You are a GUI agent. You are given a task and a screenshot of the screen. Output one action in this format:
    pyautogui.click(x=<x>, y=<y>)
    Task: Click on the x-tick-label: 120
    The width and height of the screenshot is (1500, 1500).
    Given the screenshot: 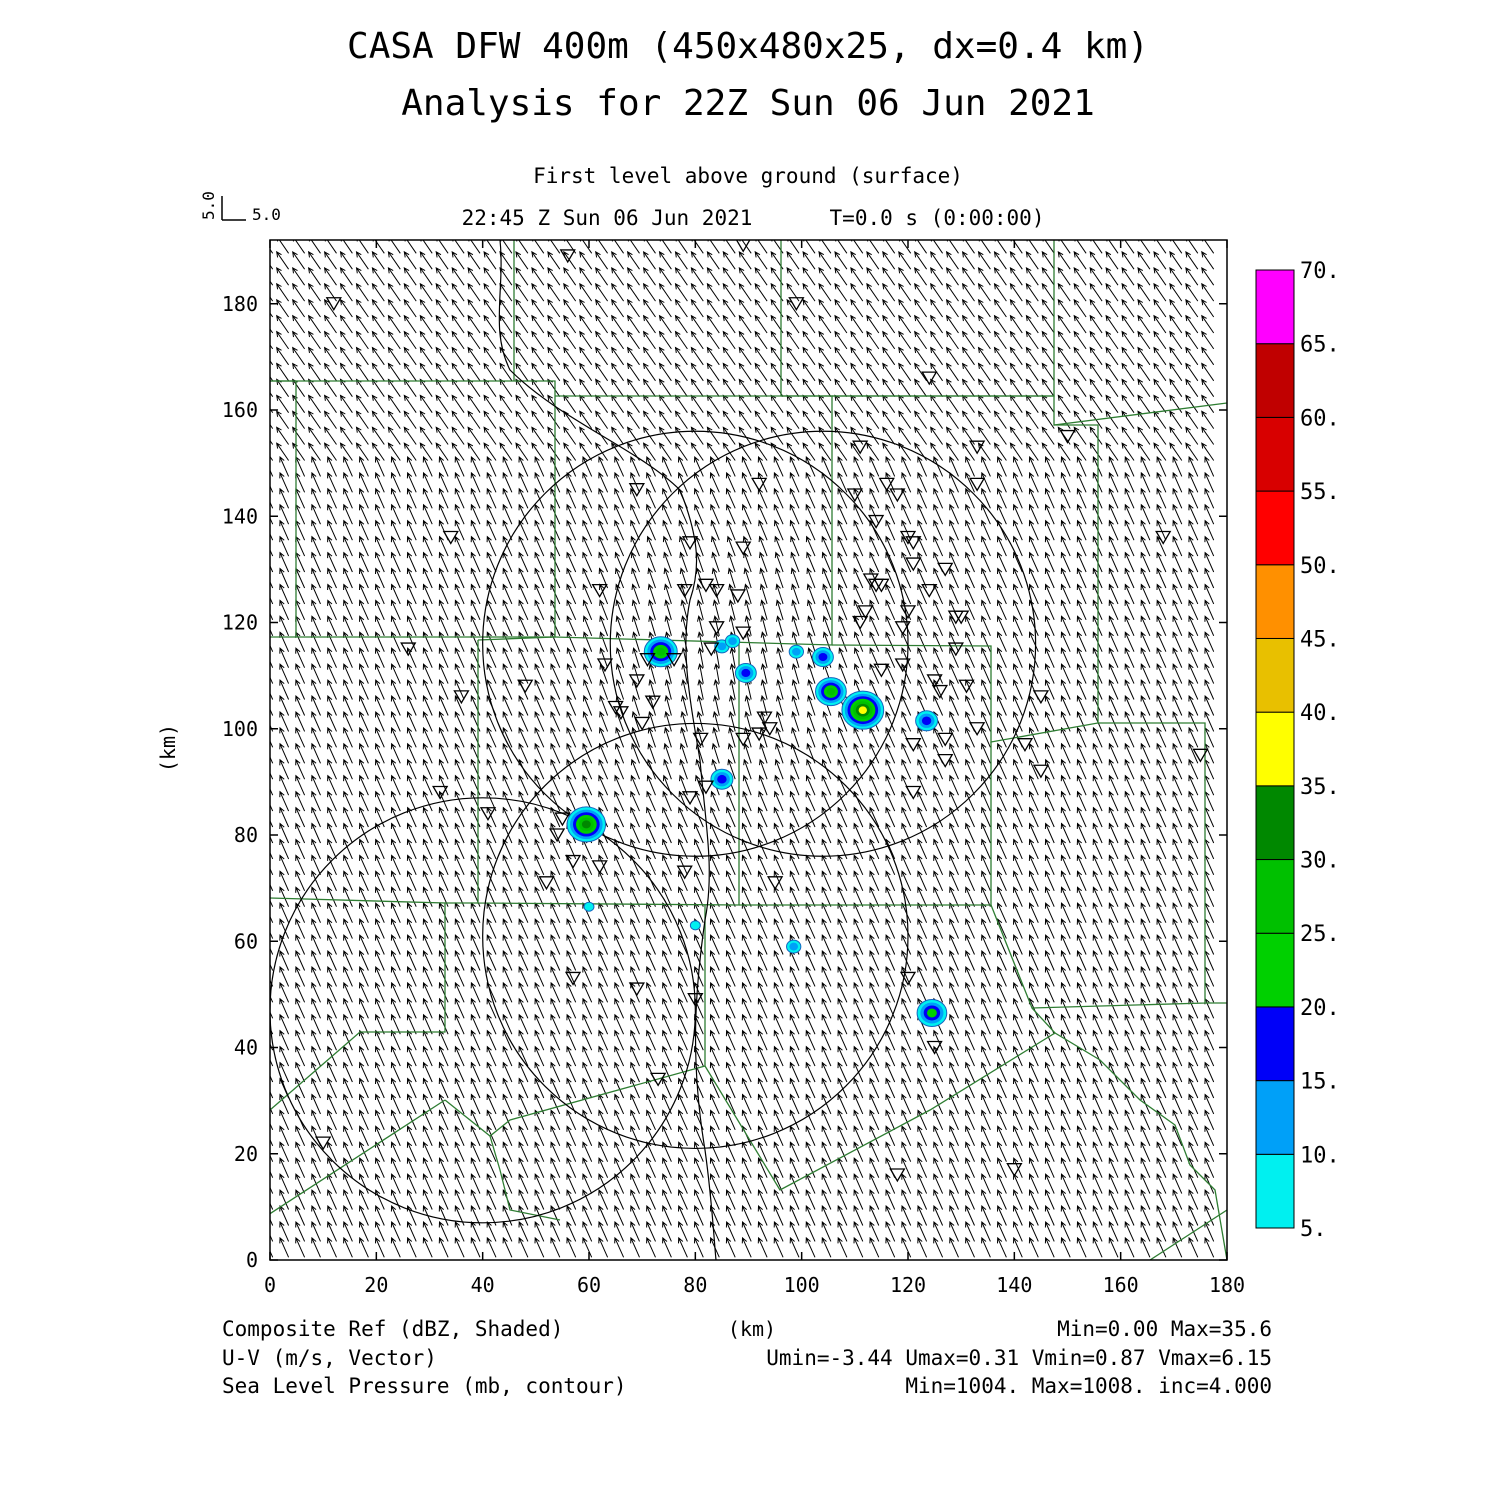 What is the action you would take?
    pyautogui.click(x=908, y=1285)
    